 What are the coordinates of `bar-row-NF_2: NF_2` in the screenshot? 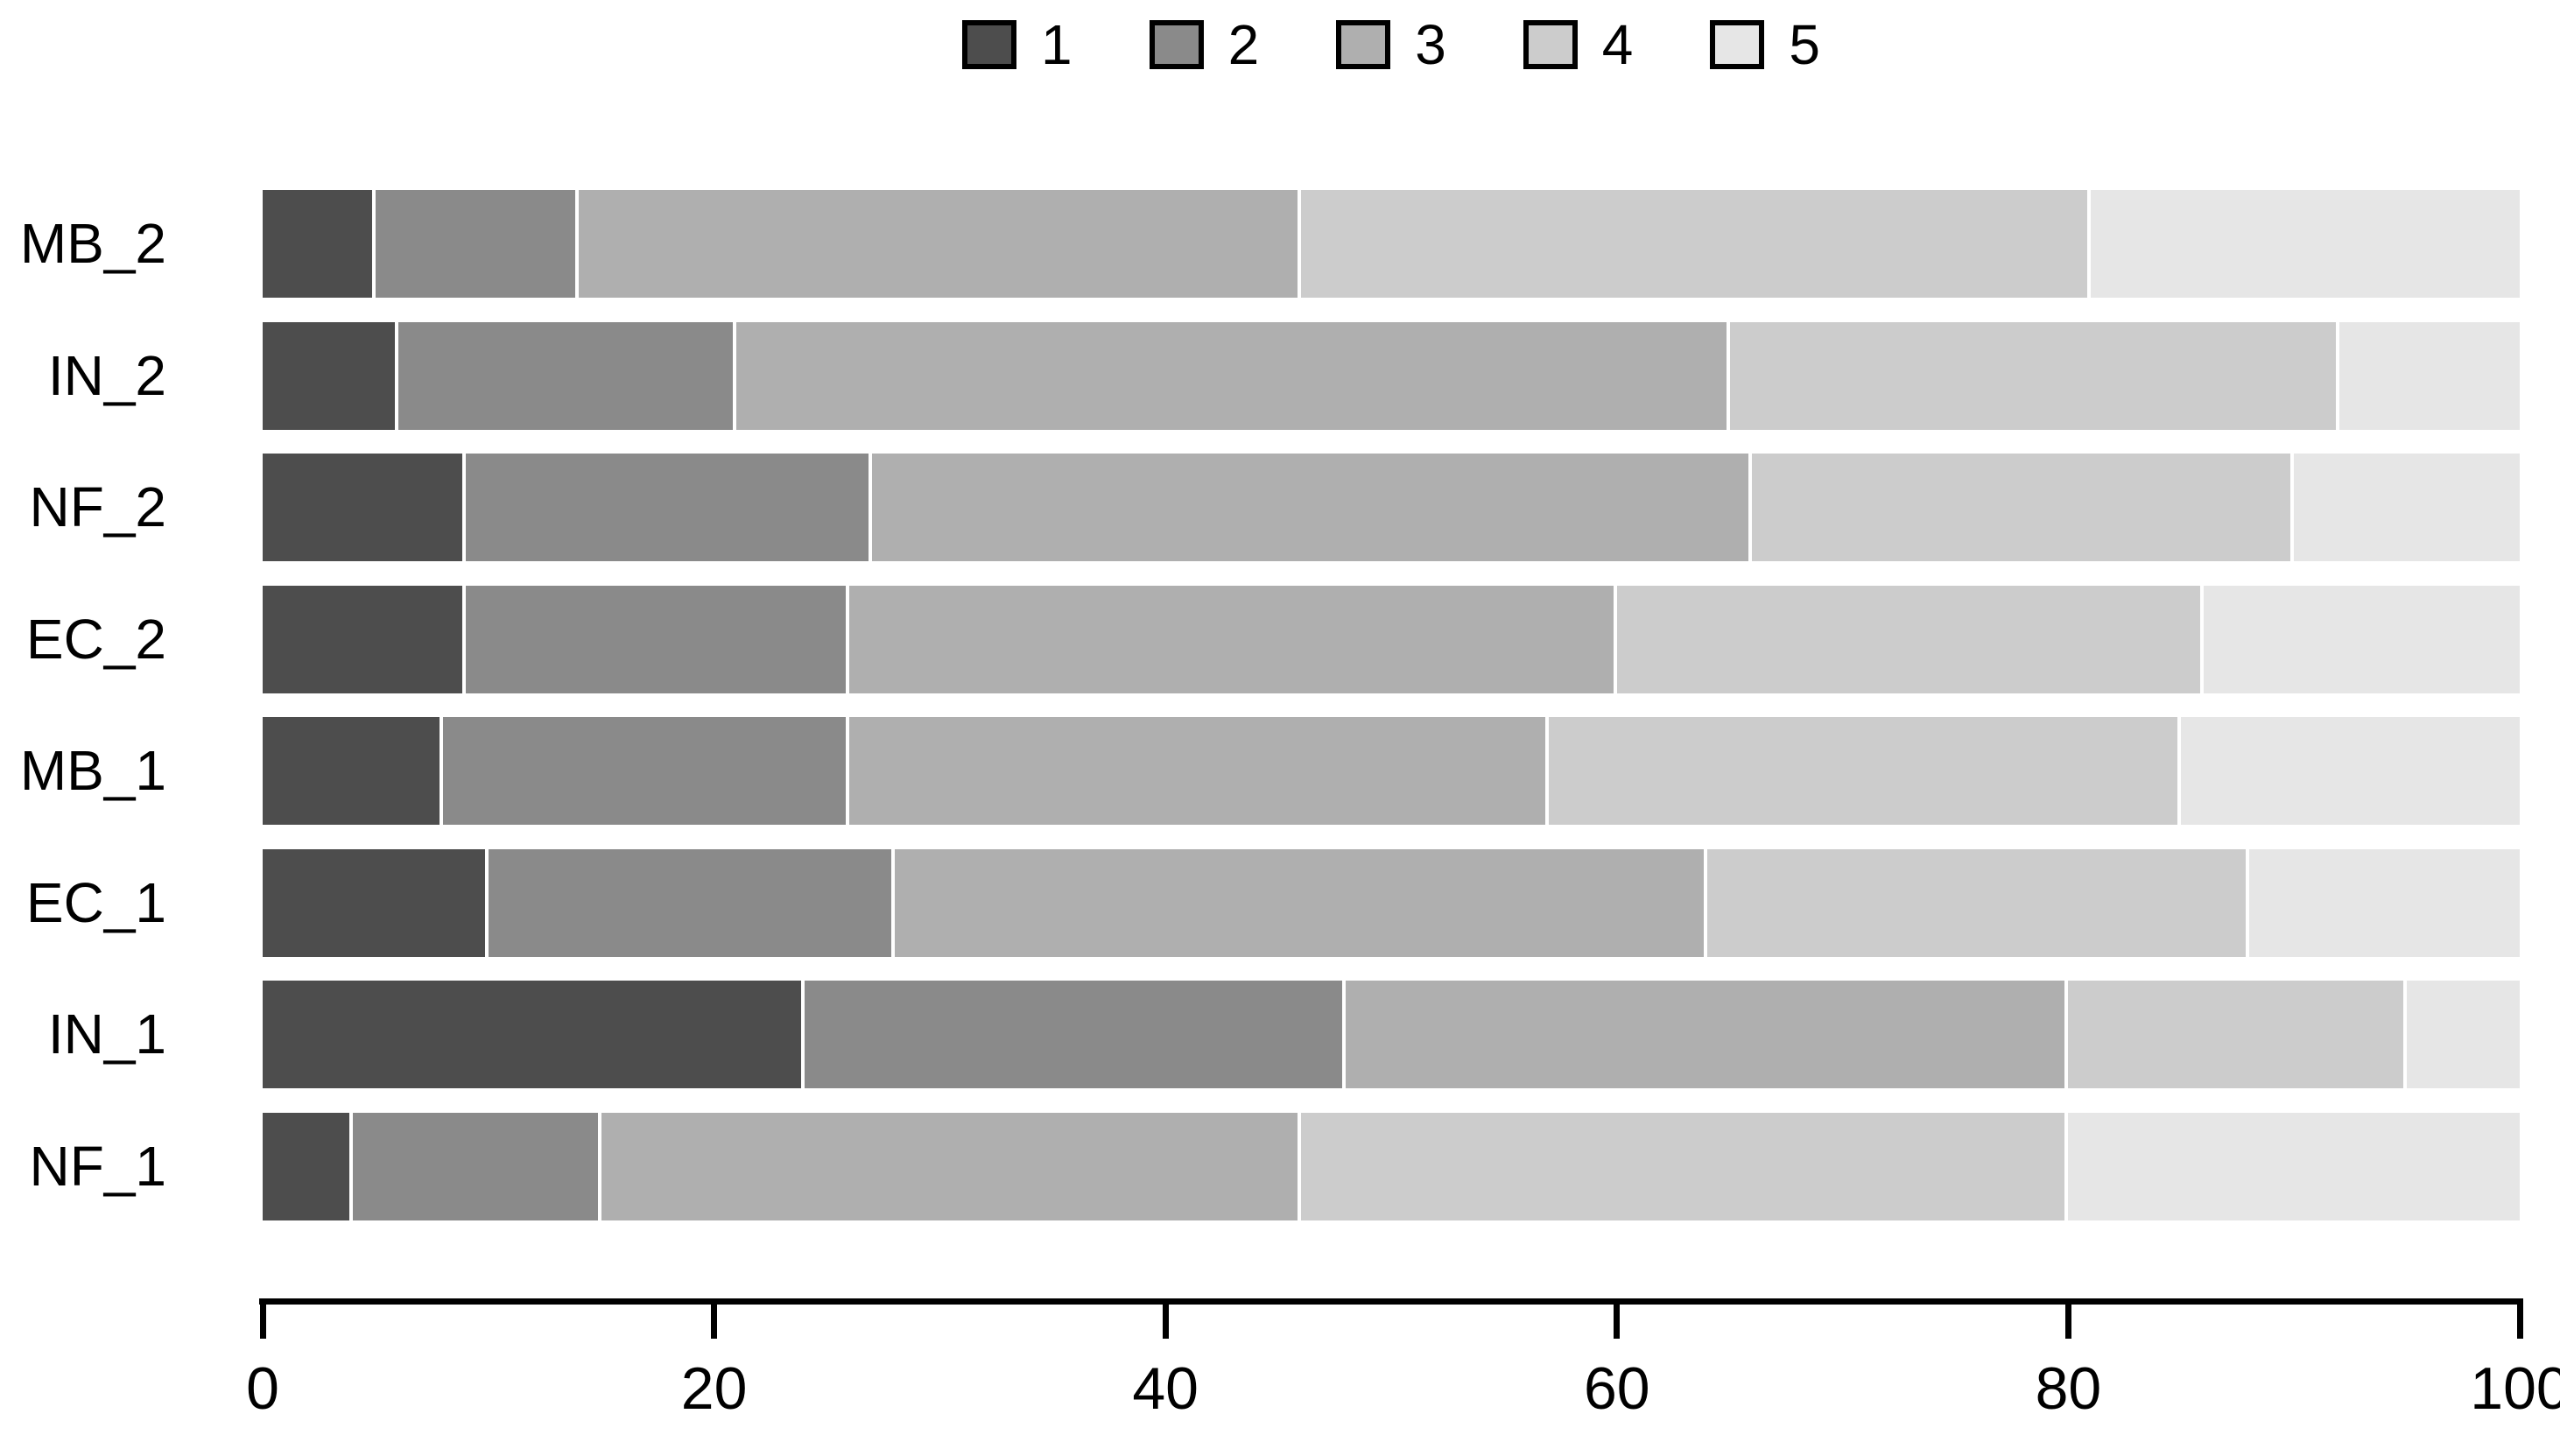 It's located at (1280, 507).